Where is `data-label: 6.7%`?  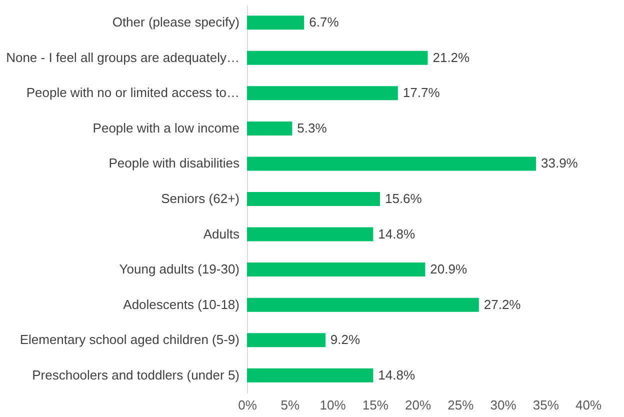 data-label: 6.7% is located at coordinates (324, 22).